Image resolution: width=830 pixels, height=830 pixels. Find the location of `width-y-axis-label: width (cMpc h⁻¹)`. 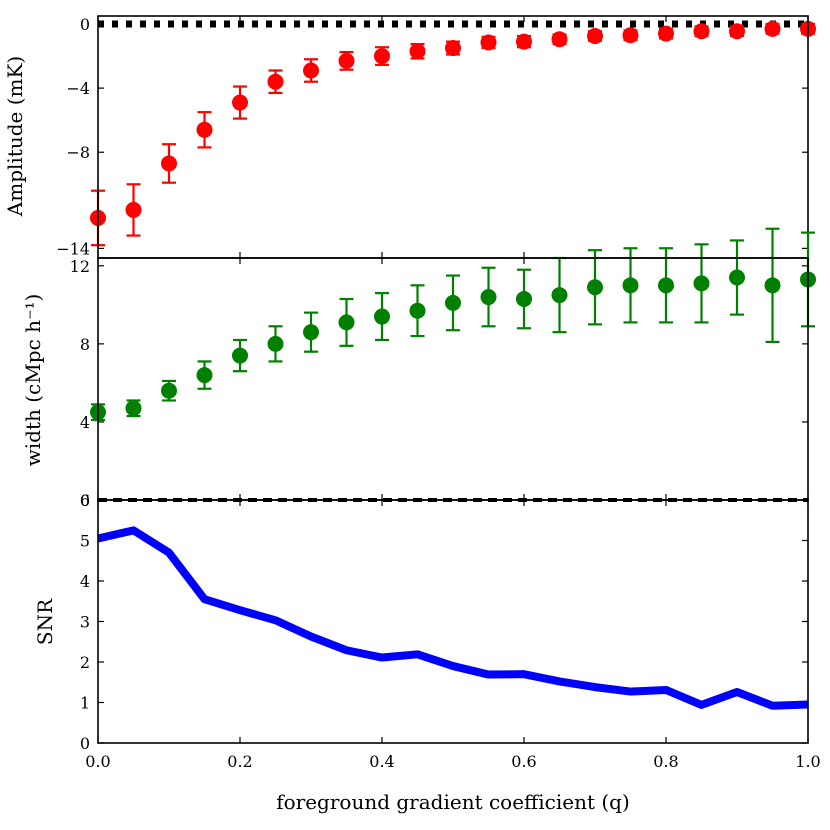

width-y-axis-label: width (cMpc h⁻¹) is located at coordinates (33, 380).